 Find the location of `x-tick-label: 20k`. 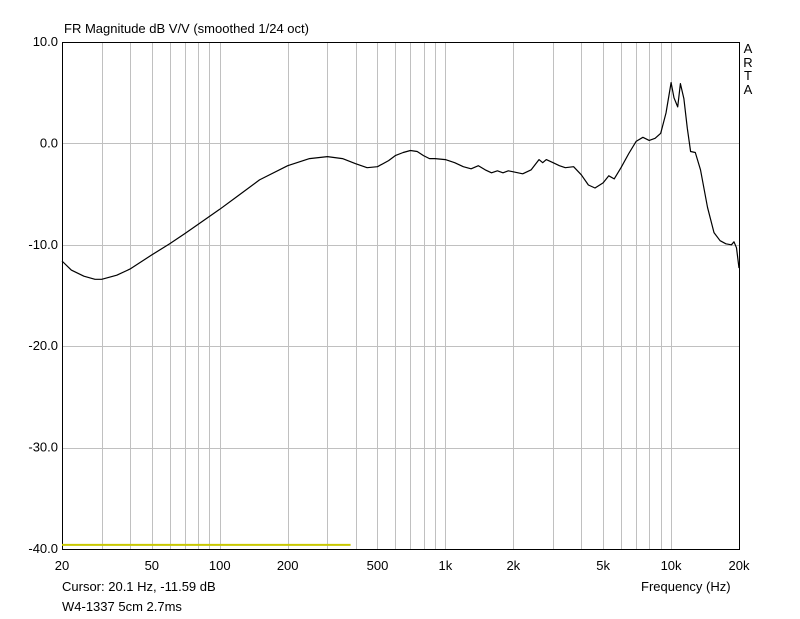

x-tick-label: 20k is located at coordinates (739, 565).